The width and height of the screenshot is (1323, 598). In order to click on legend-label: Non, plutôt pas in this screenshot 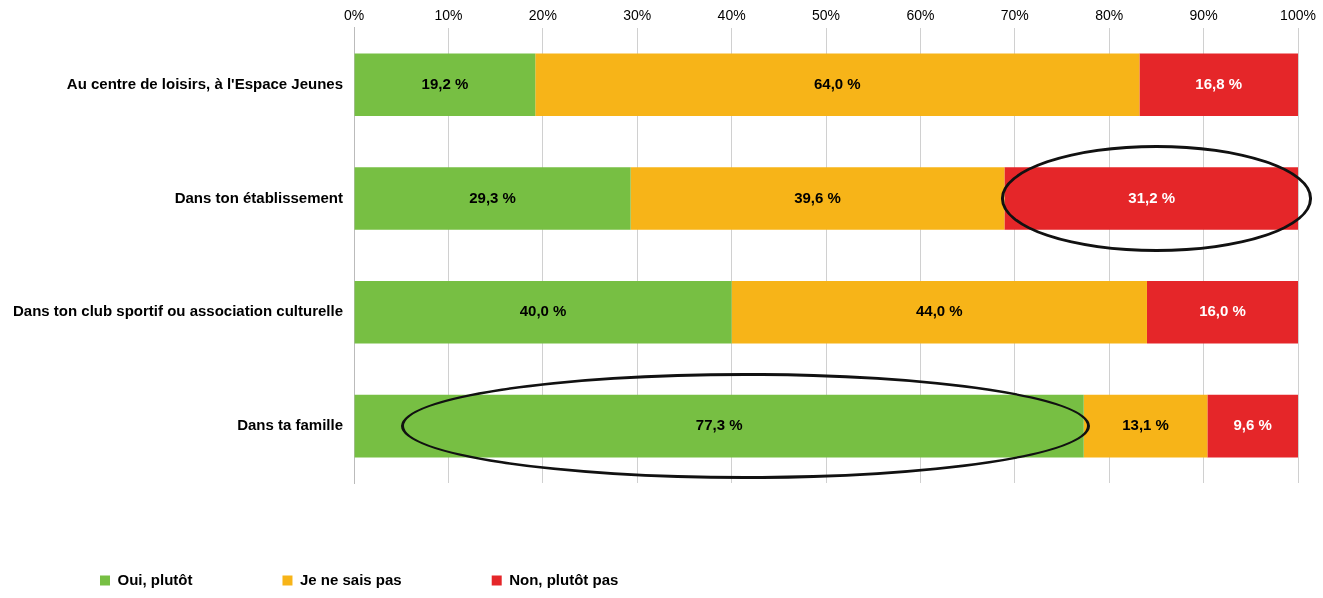, I will do `click(564, 579)`.